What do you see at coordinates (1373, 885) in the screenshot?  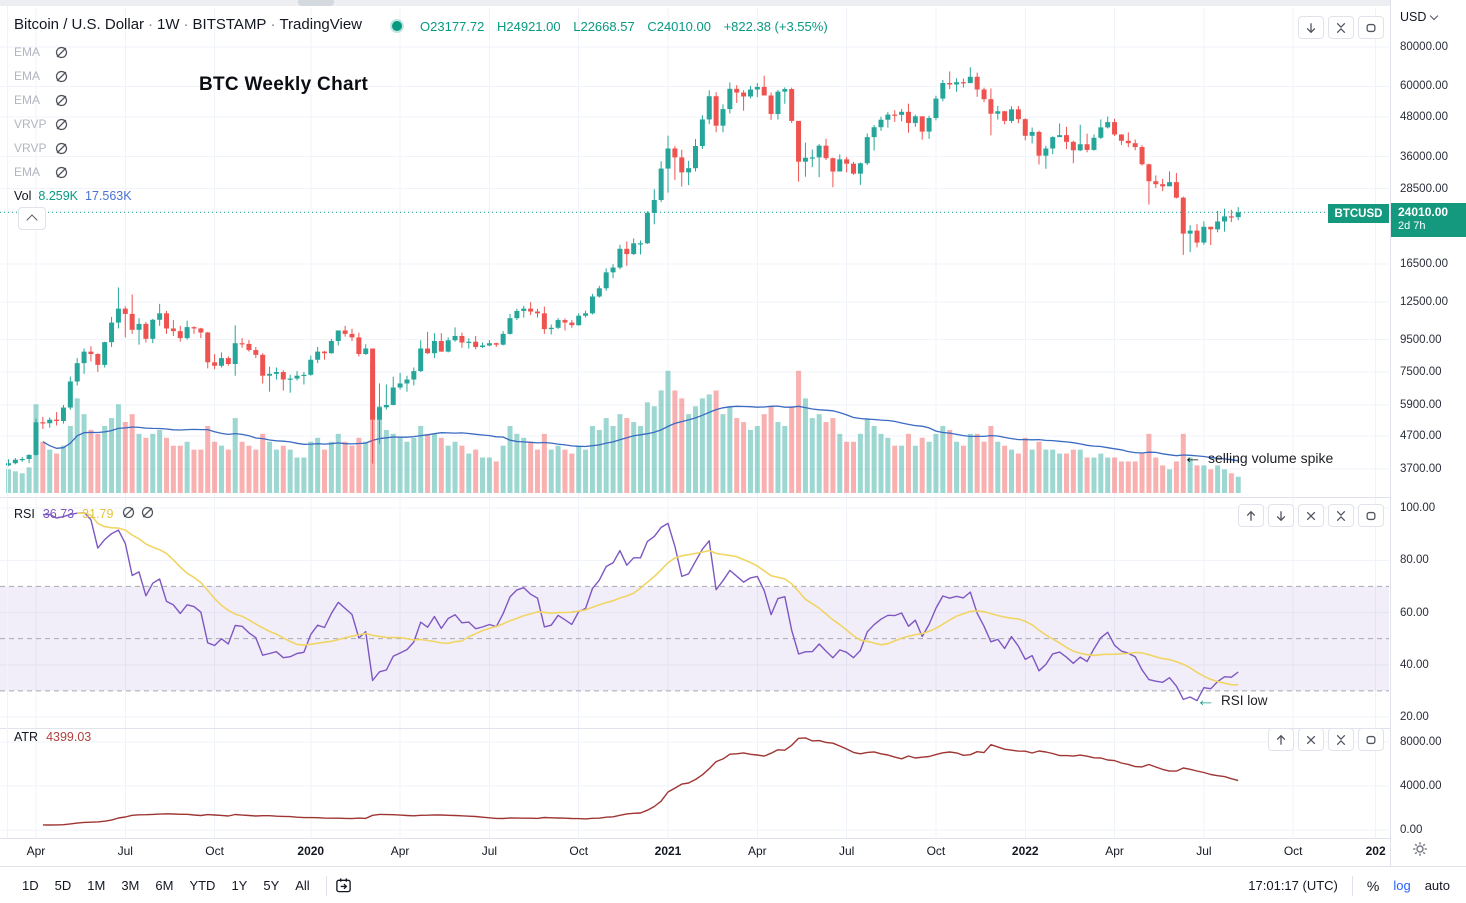 I see `percent-scale-button: %` at bounding box center [1373, 885].